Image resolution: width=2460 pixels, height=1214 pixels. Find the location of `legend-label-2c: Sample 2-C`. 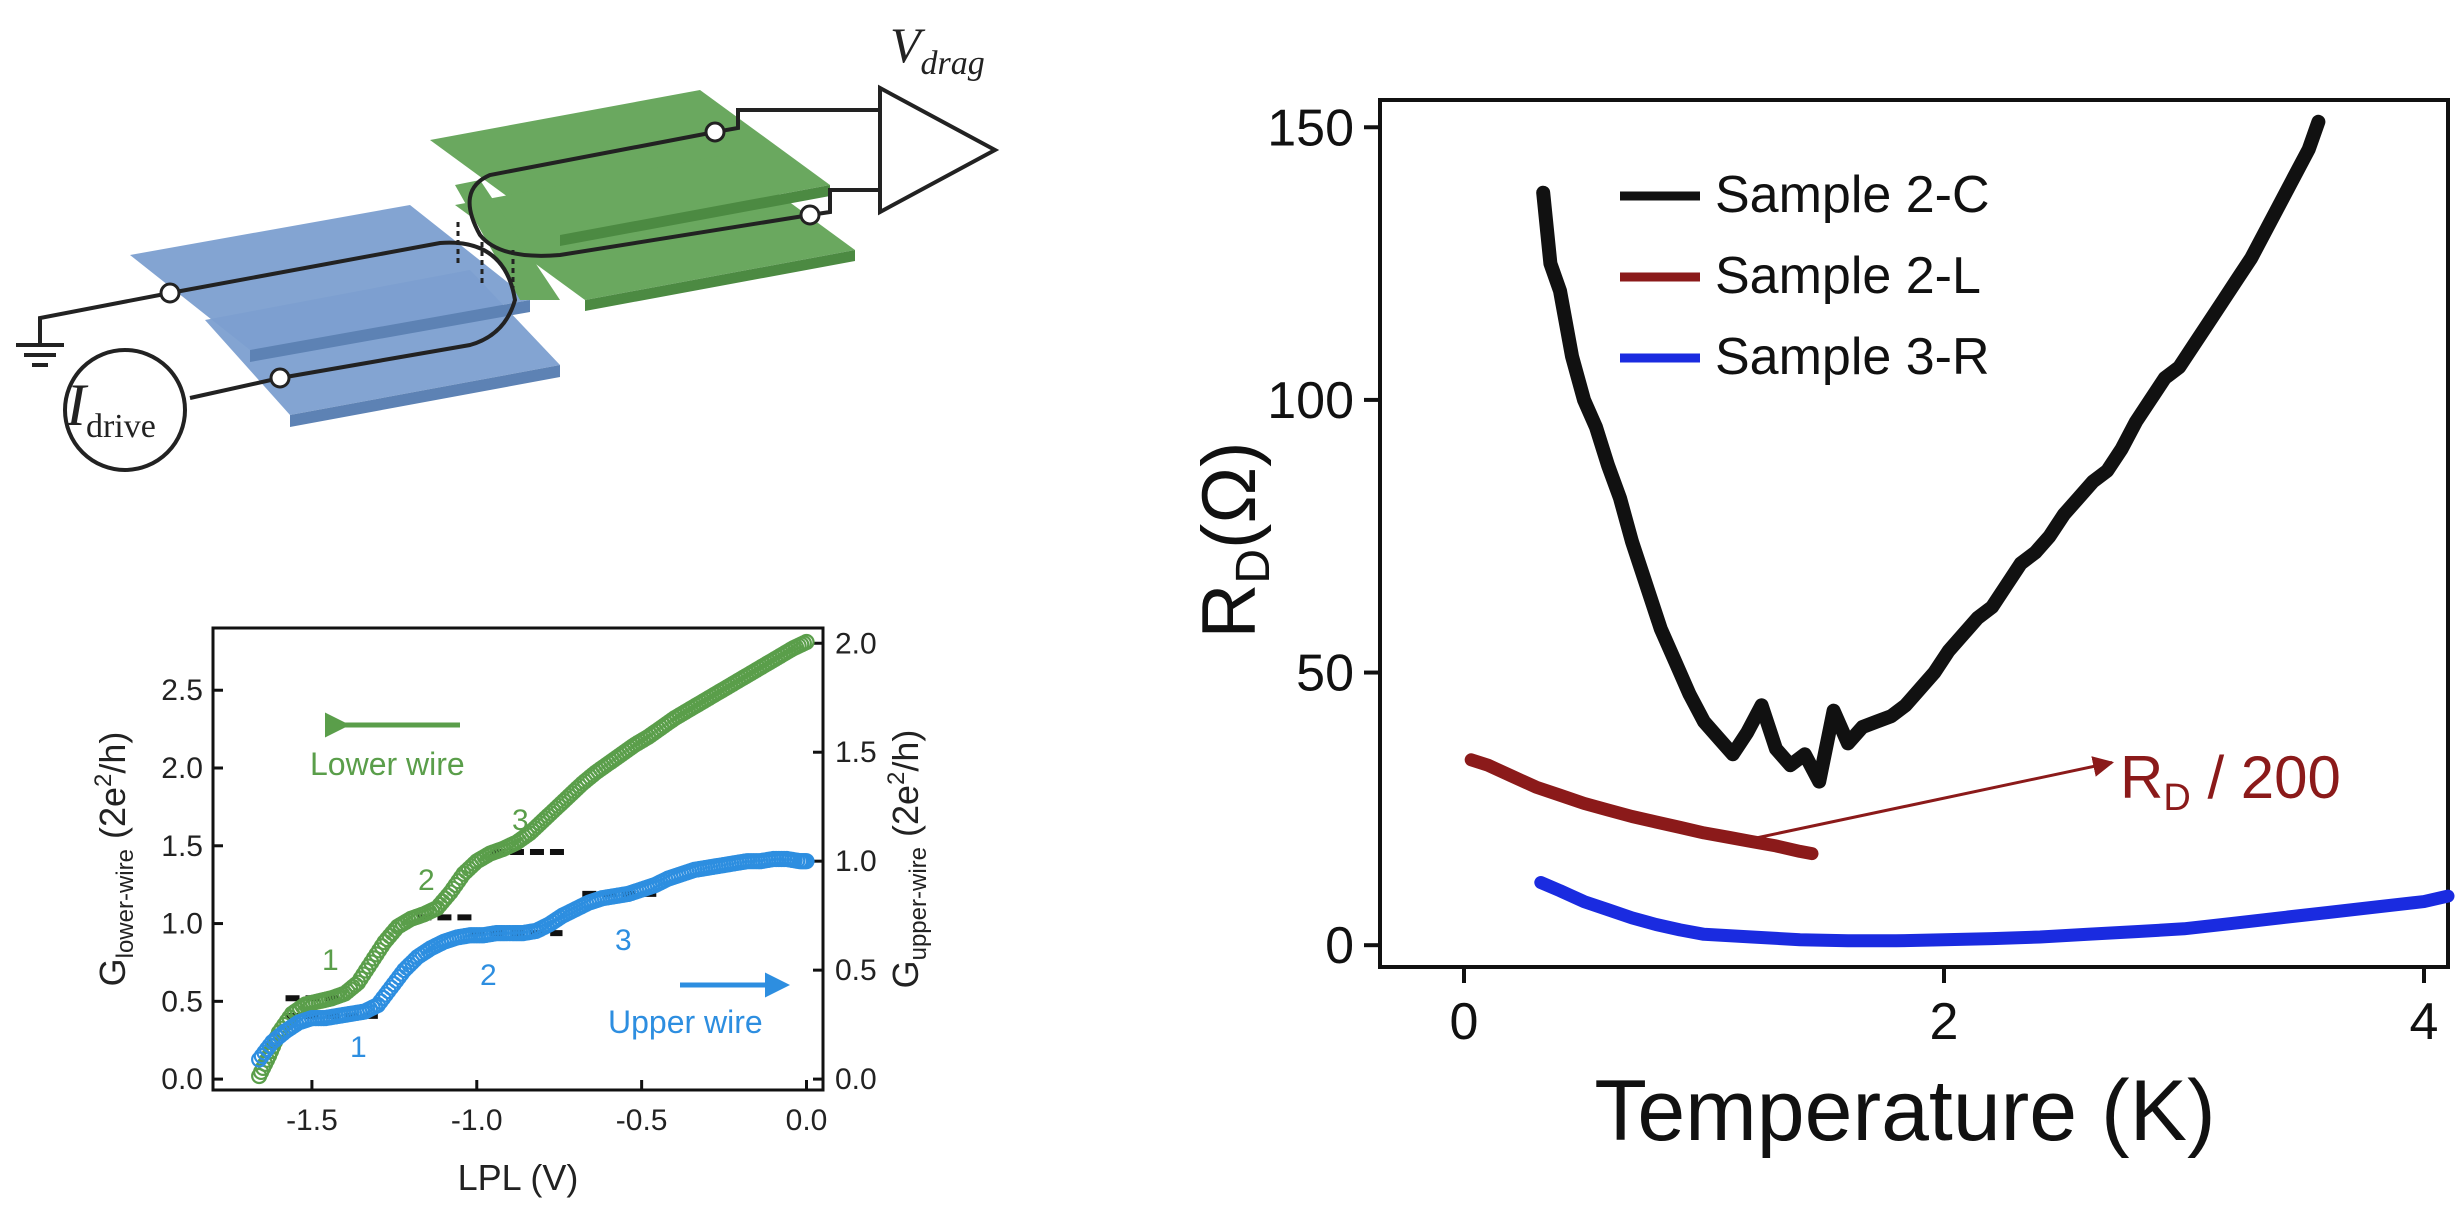

legend-label-2c: Sample 2-C is located at coordinates (1852, 195).